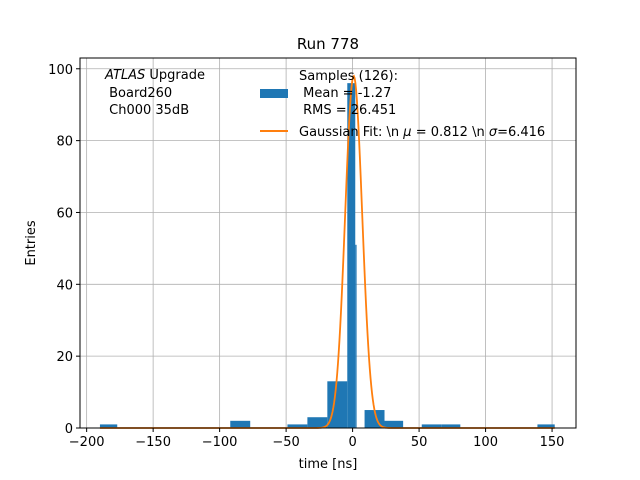 Image resolution: width=640 pixels, height=480 pixels. What do you see at coordinates (328, 44) in the screenshot?
I see `chart-title: Run 778` at bounding box center [328, 44].